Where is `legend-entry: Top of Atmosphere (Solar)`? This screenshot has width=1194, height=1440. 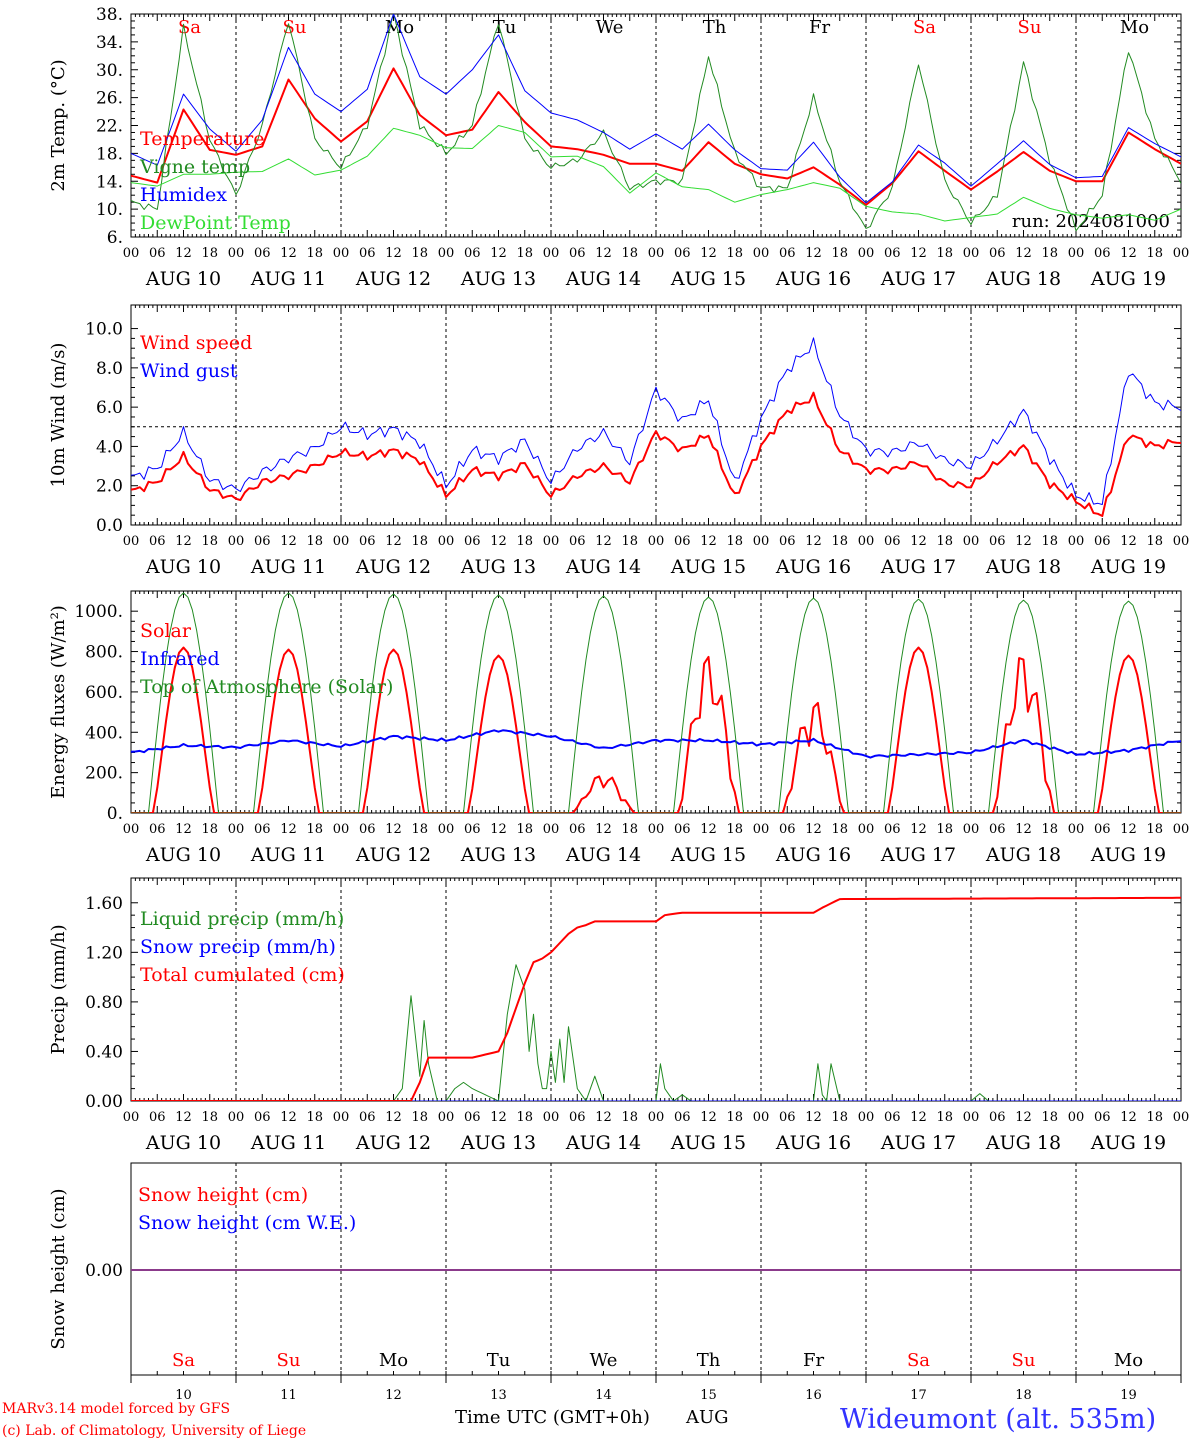 legend-entry: Top of Atmosphere (Solar) is located at coordinates (266, 687).